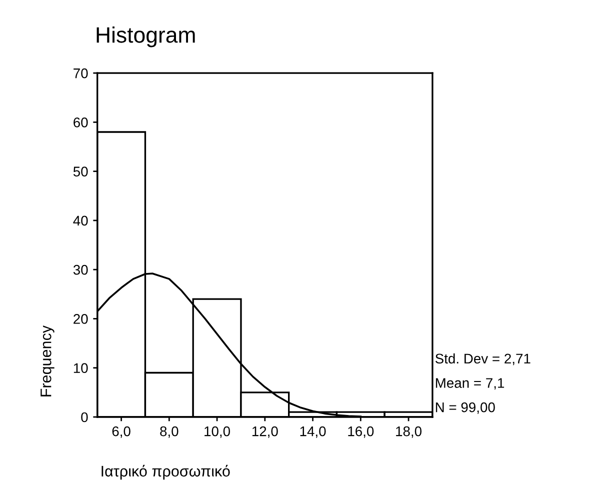 This screenshot has height=497, width=590. Describe the element at coordinates (81, 368) in the screenshot. I see `y-tick-label: 10` at that location.